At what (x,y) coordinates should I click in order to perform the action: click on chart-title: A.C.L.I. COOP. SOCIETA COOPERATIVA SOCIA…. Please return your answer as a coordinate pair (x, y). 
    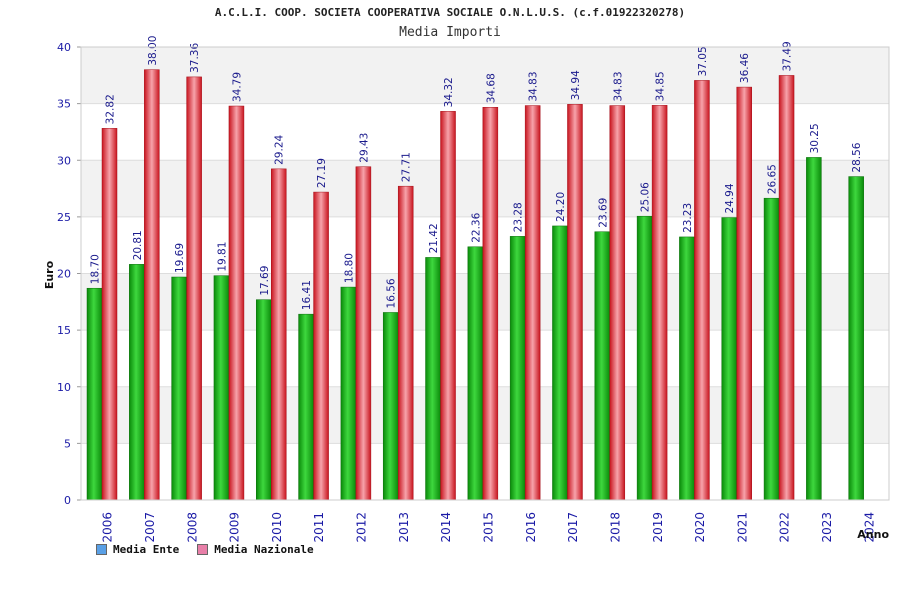
    Looking at the image, I should click on (450, 12).